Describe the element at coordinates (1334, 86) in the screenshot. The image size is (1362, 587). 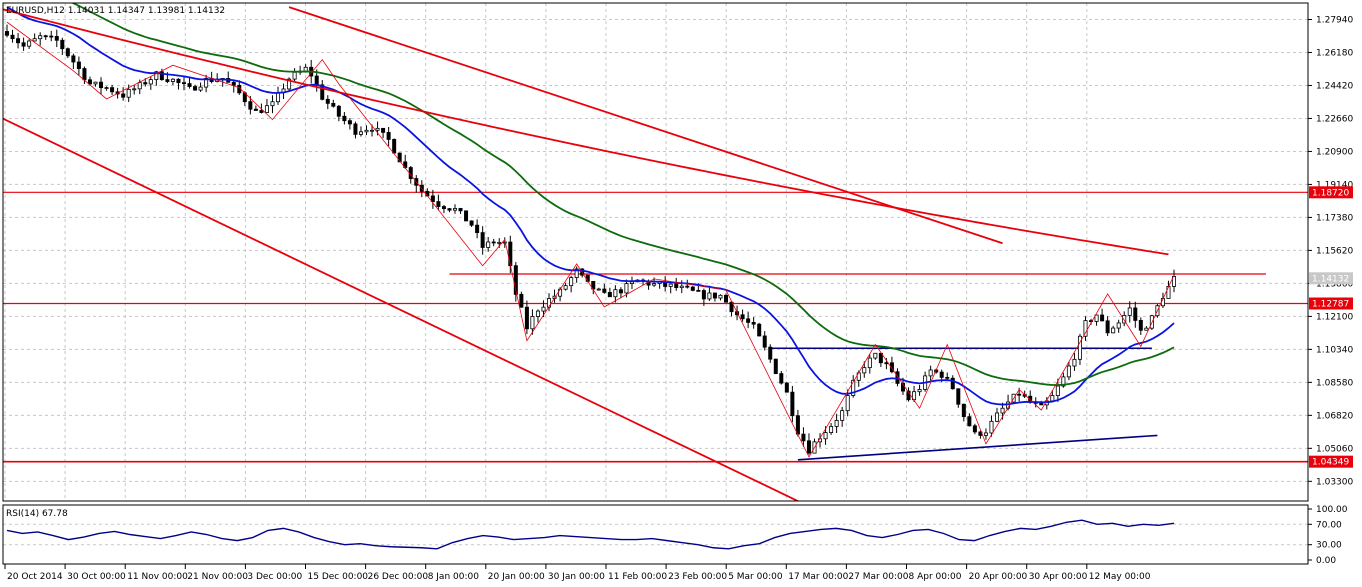
I see `price-tick-label: 1.24420` at that location.